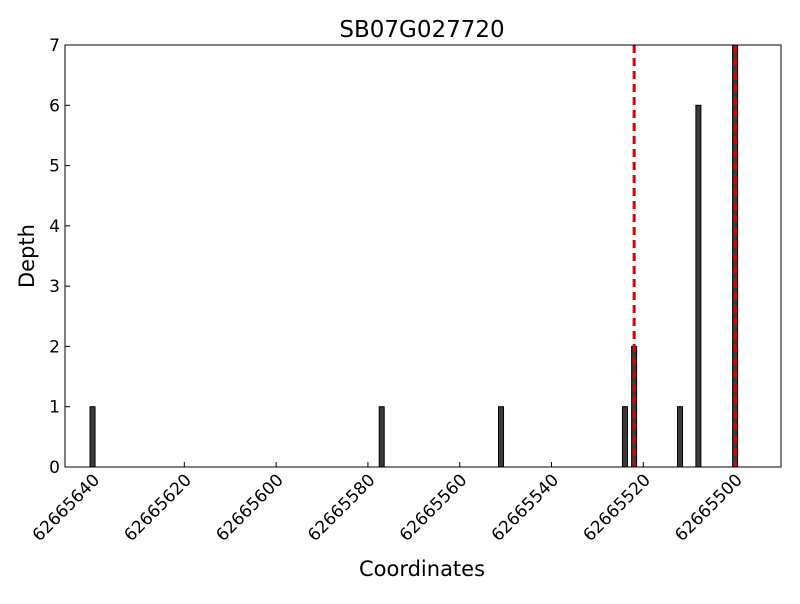  I want to click on x-tick-label: 62665580, so click(341, 507).